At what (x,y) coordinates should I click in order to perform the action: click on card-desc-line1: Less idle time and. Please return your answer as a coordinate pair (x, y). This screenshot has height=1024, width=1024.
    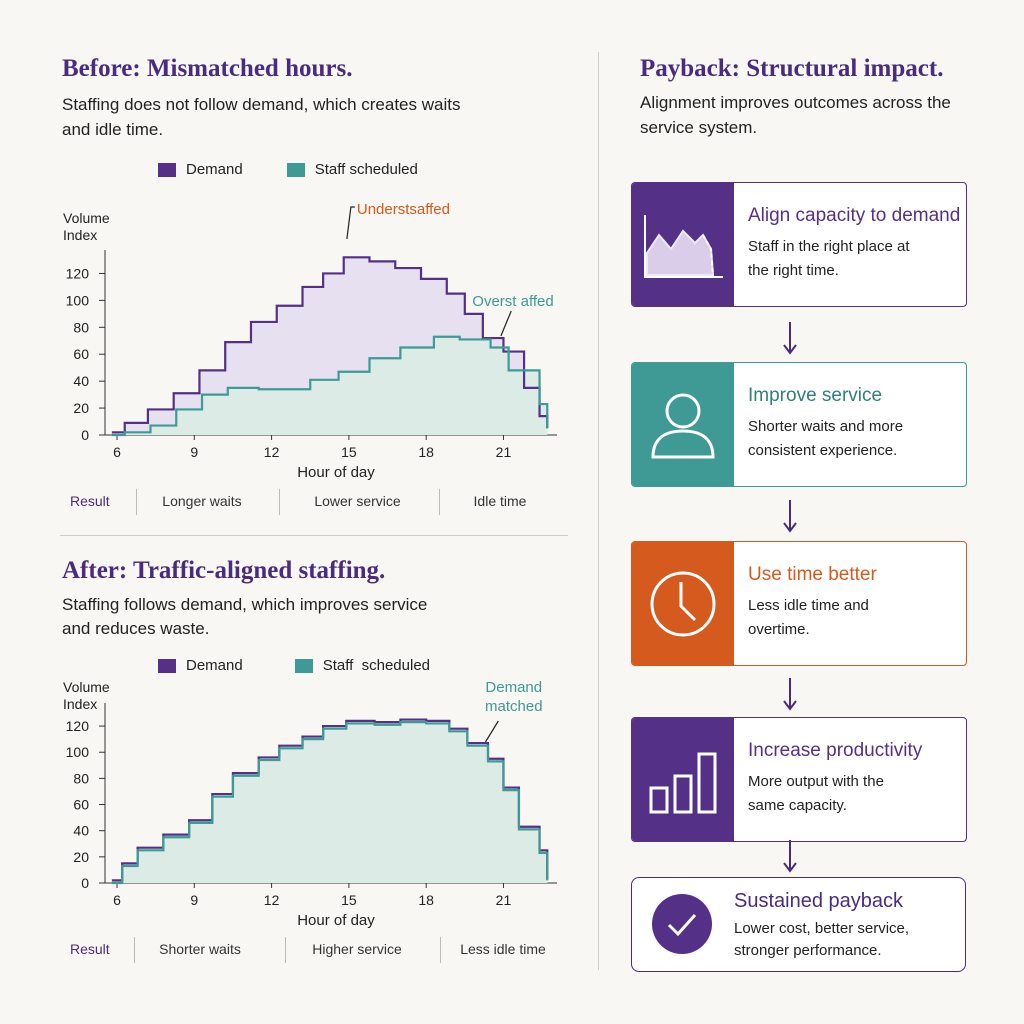
    Looking at the image, I should click on (808, 605).